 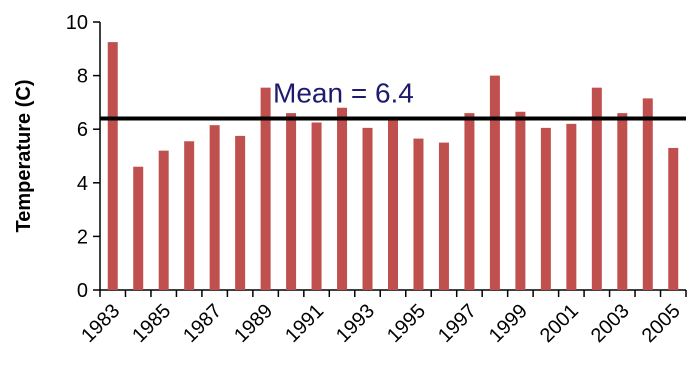 What do you see at coordinates (508, 323) in the screenshot?
I see `x-tick-label: 1999` at bounding box center [508, 323].